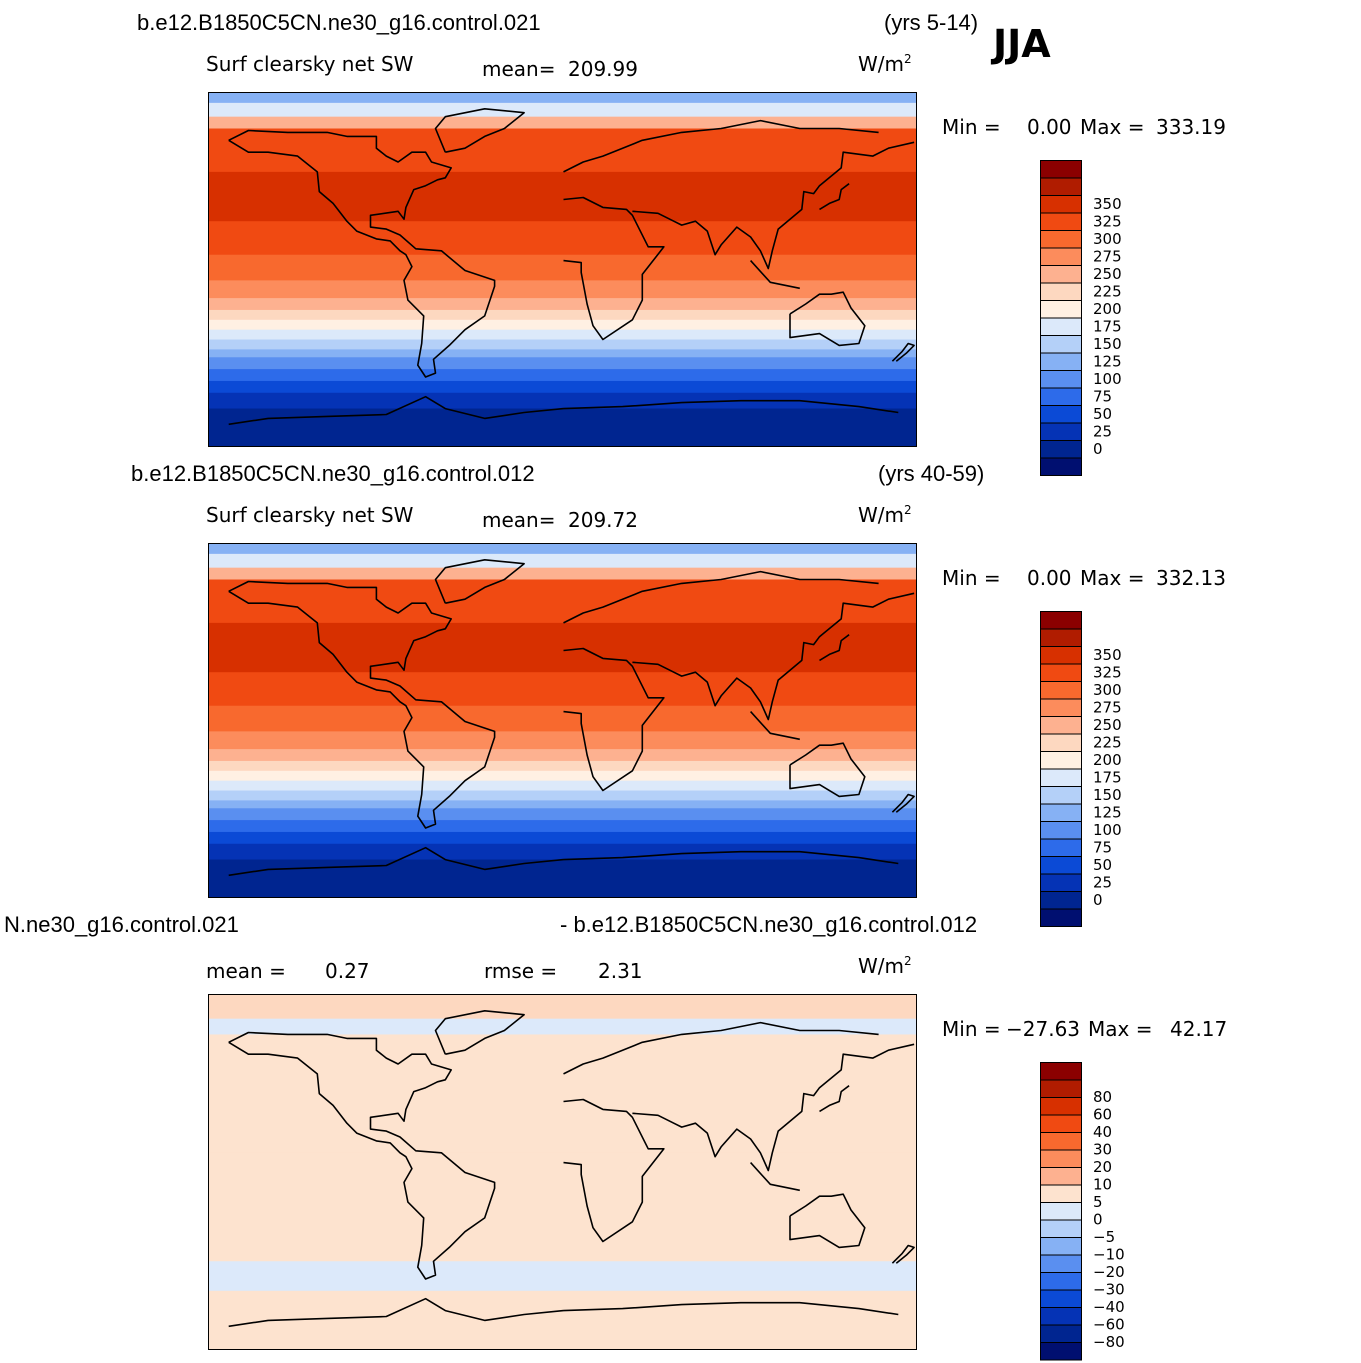 This screenshot has width=1361, height=1363. I want to click on panel3-mean-value: 0.27, so click(347, 971).